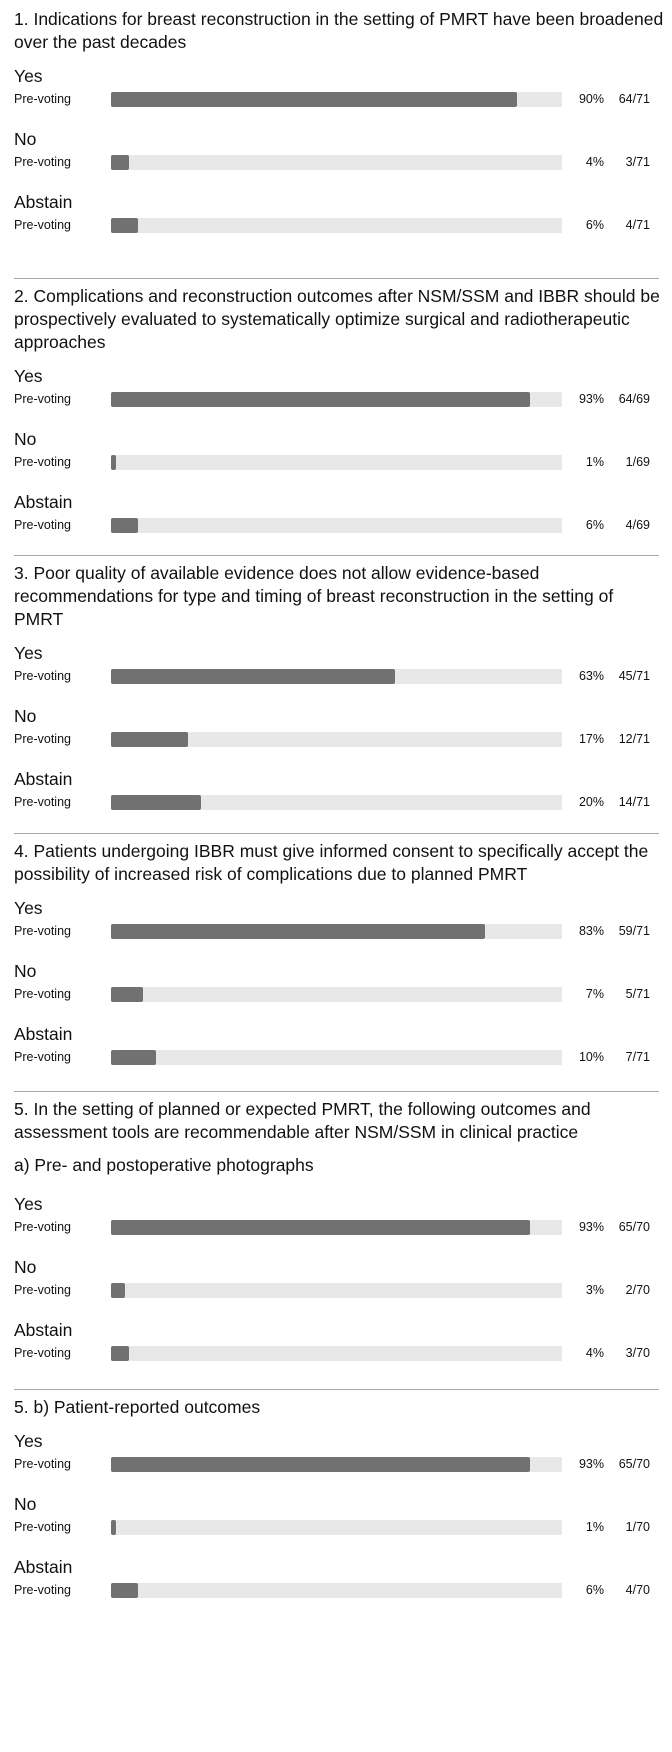 The image size is (672, 1752). What do you see at coordinates (336, 1527) in the screenshot?
I see `bar-row: Pre-voting 1% 1/70` at bounding box center [336, 1527].